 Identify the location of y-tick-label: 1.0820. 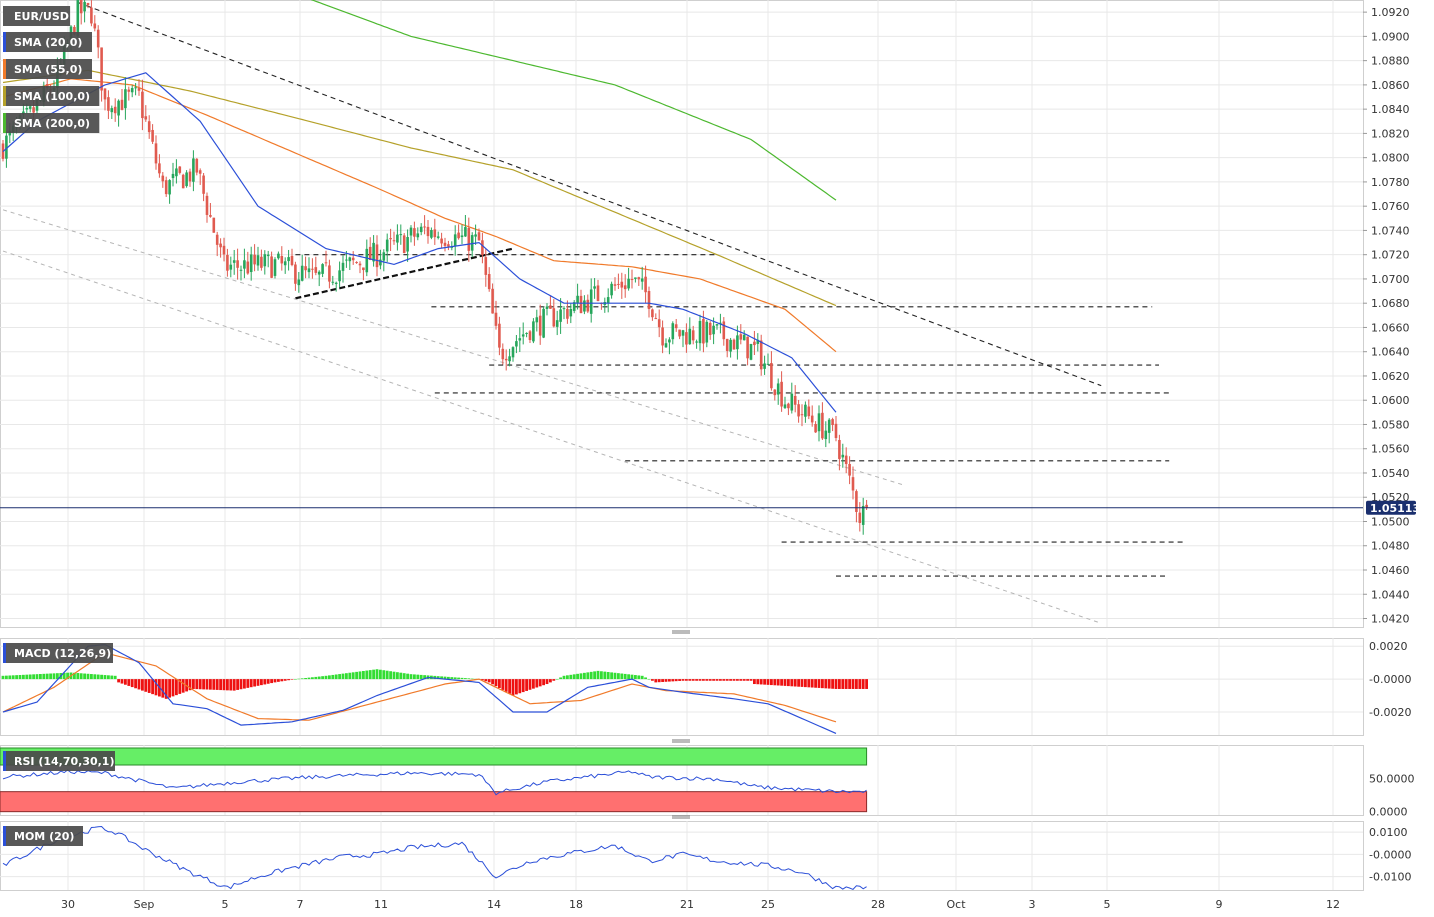
(1390, 133).